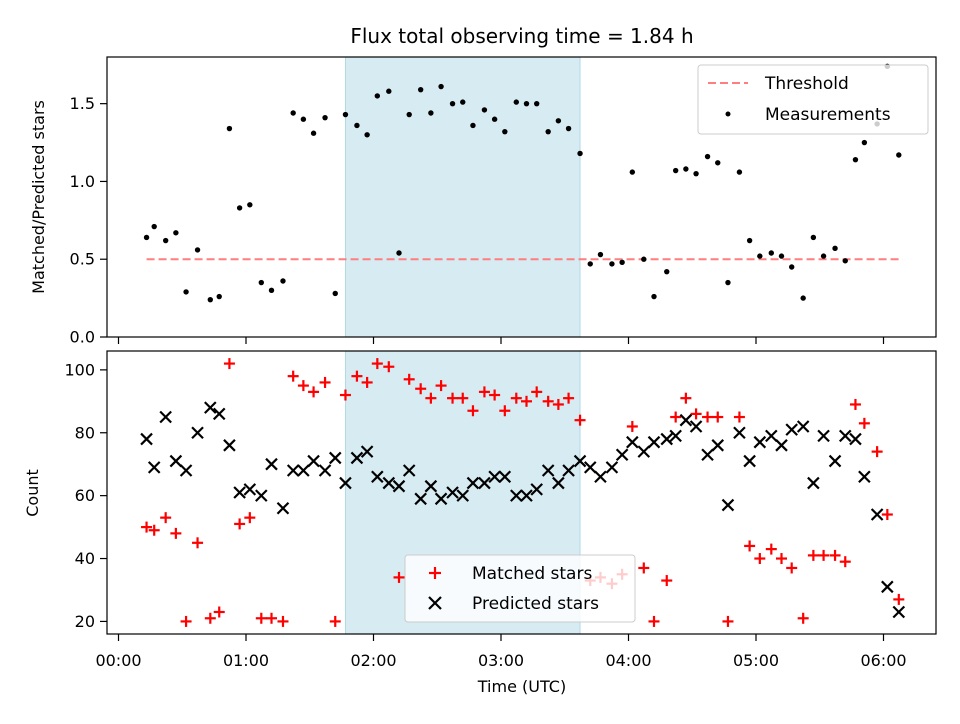 The width and height of the screenshot is (960, 724). Describe the element at coordinates (521, 36) in the screenshot. I see `chart-title: Flux total observing time = 1.84 h` at that location.